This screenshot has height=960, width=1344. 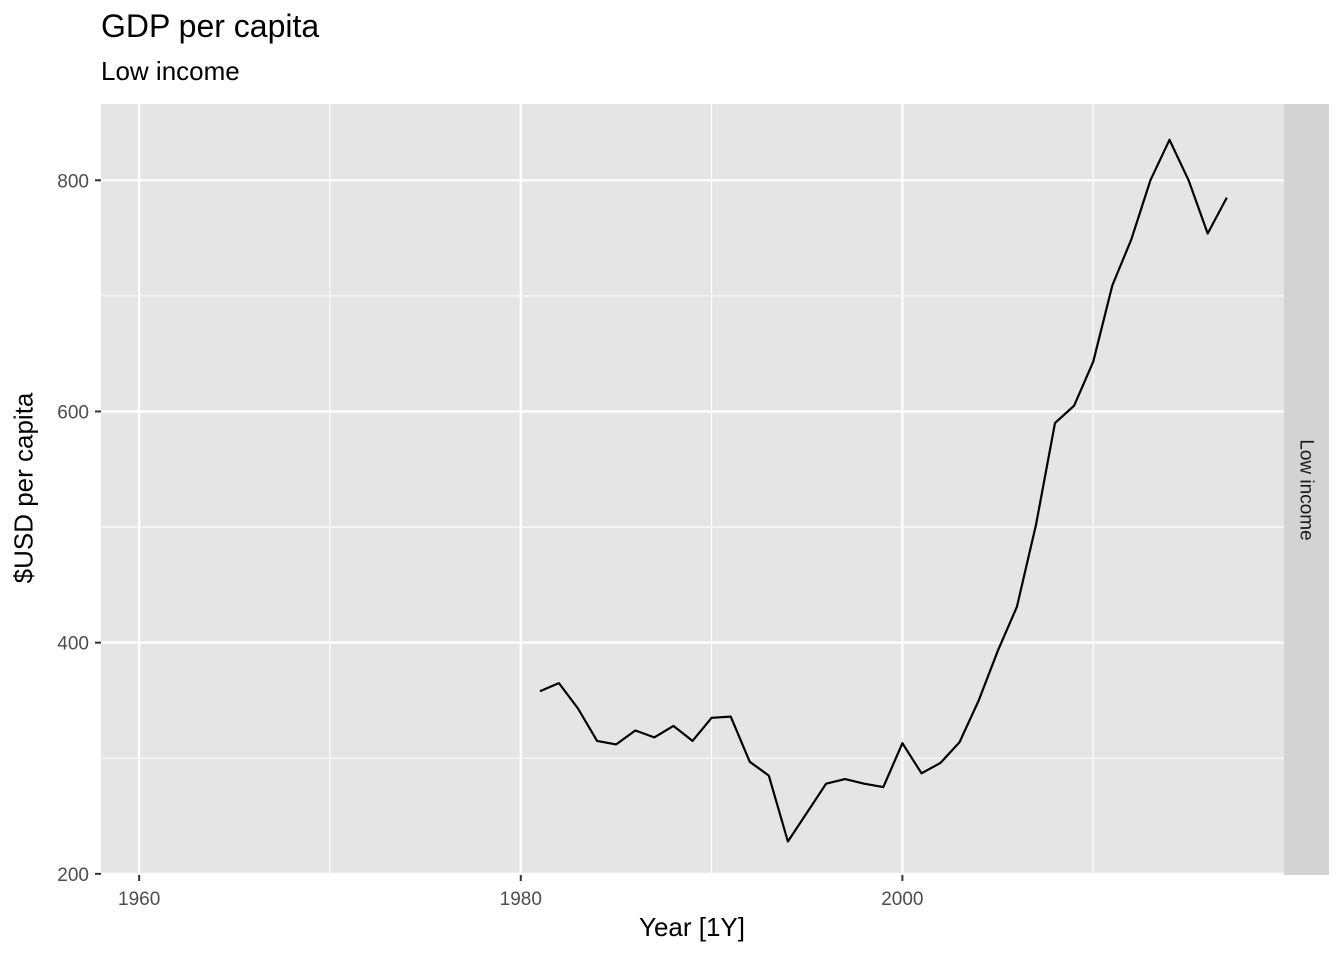 What do you see at coordinates (902, 899) in the screenshot?
I see `x-tick-label: 2000` at bounding box center [902, 899].